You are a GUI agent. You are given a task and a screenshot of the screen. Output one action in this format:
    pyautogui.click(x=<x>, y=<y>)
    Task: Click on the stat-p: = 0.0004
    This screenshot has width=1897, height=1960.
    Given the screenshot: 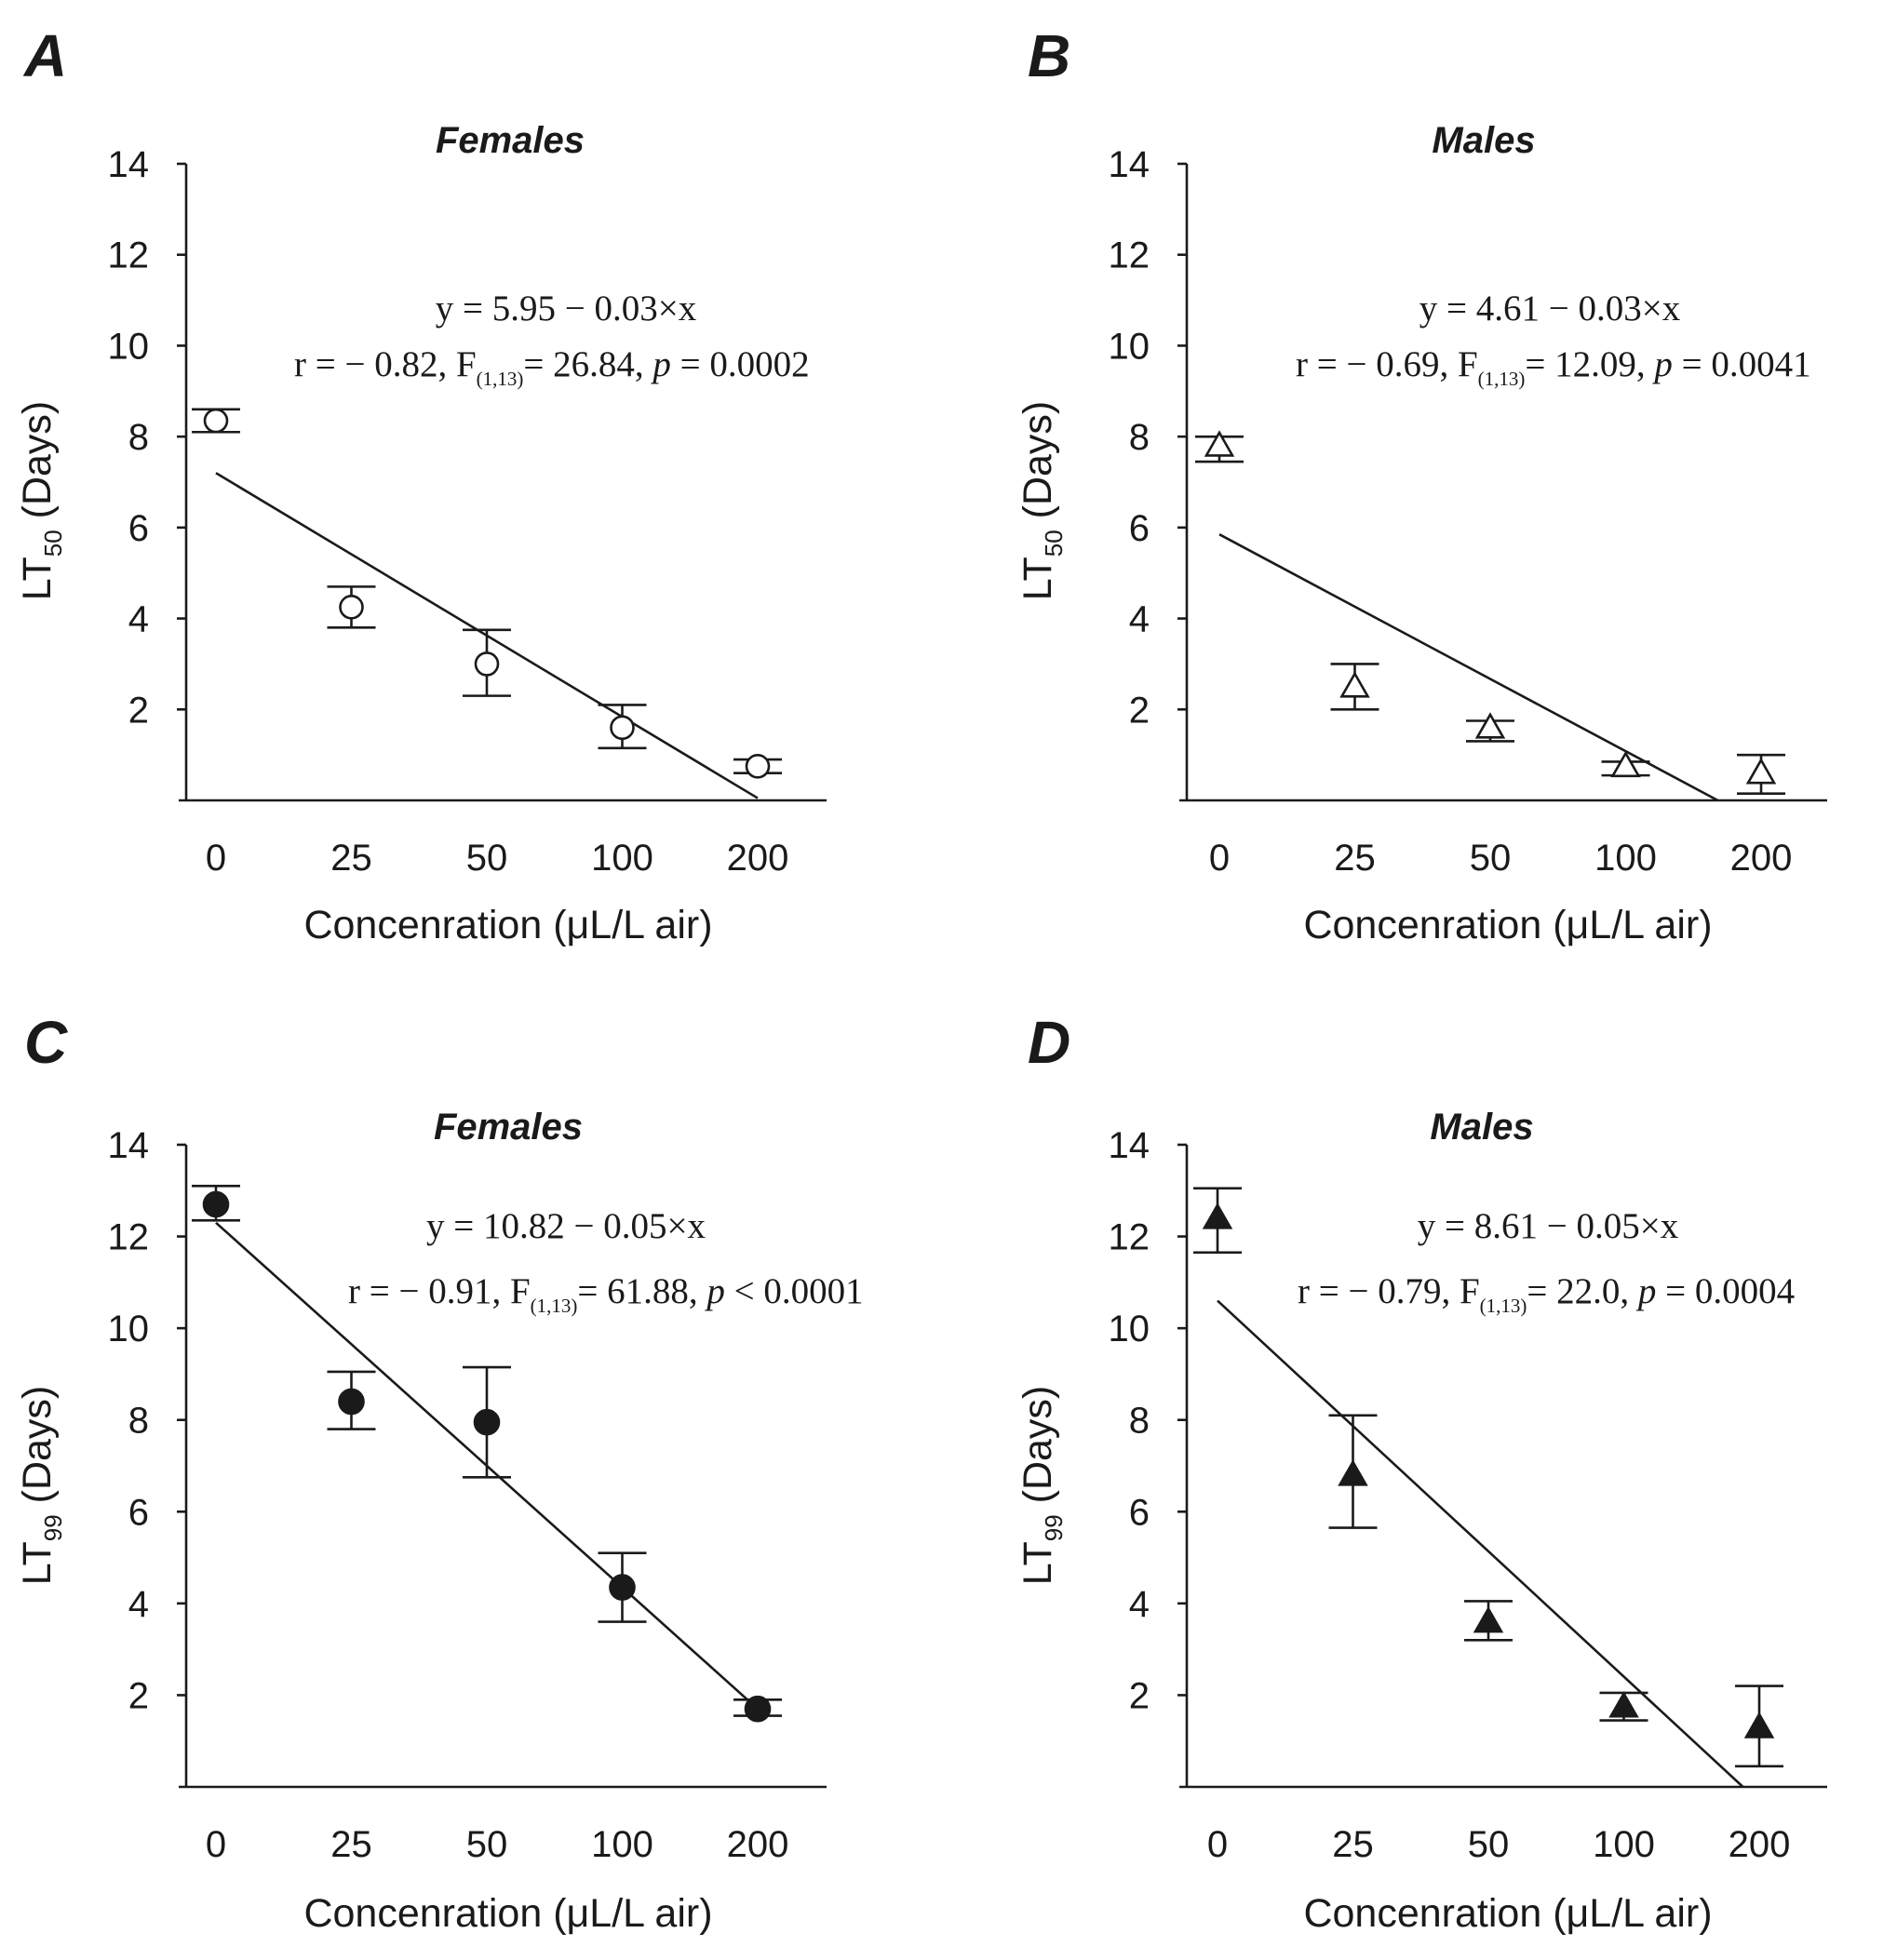 What is the action you would take?
    pyautogui.click(x=1725, y=1291)
    